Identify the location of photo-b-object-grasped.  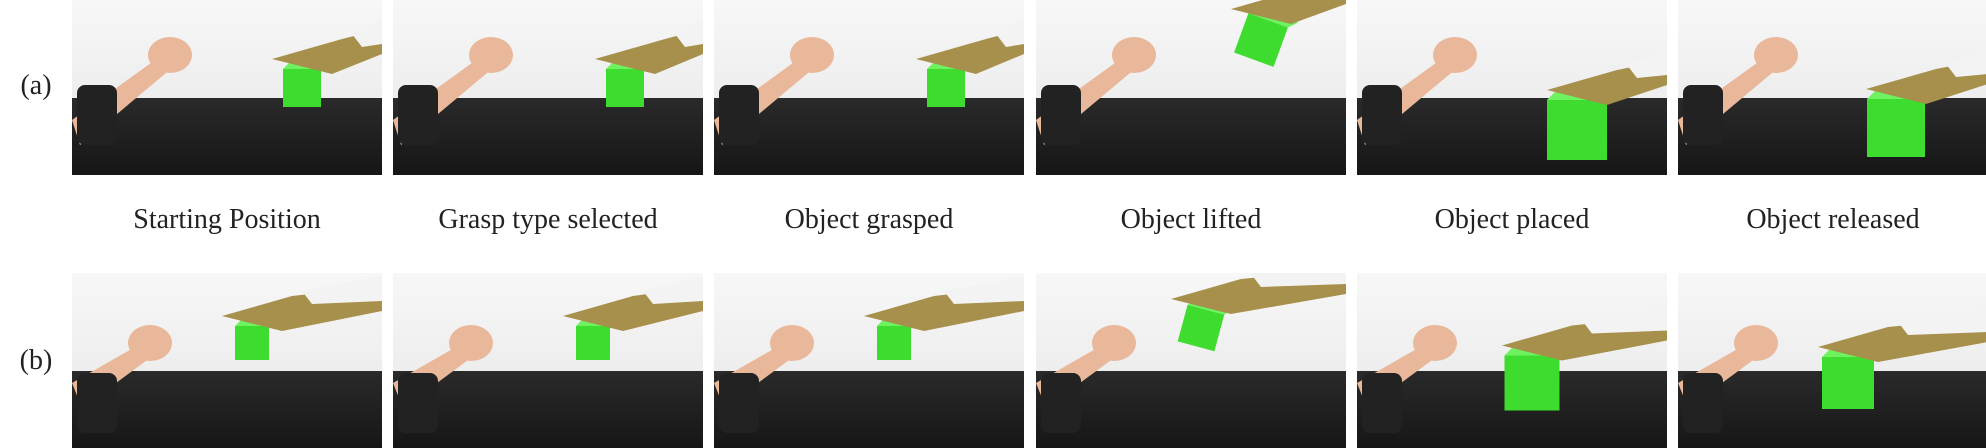
(869, 360).